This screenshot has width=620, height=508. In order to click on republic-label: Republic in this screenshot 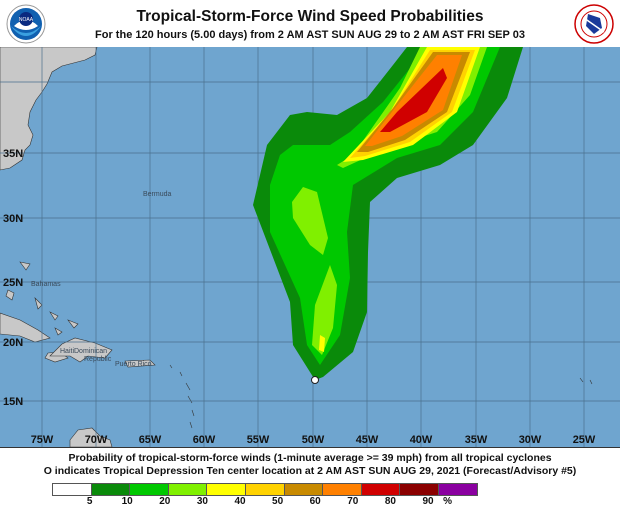, I will do `click(98, 359)`.